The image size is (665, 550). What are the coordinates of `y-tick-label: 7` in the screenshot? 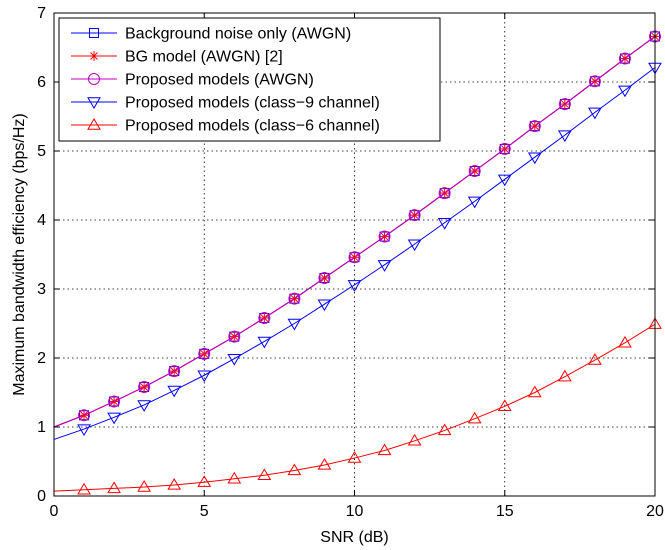 It's located at (41, 13).